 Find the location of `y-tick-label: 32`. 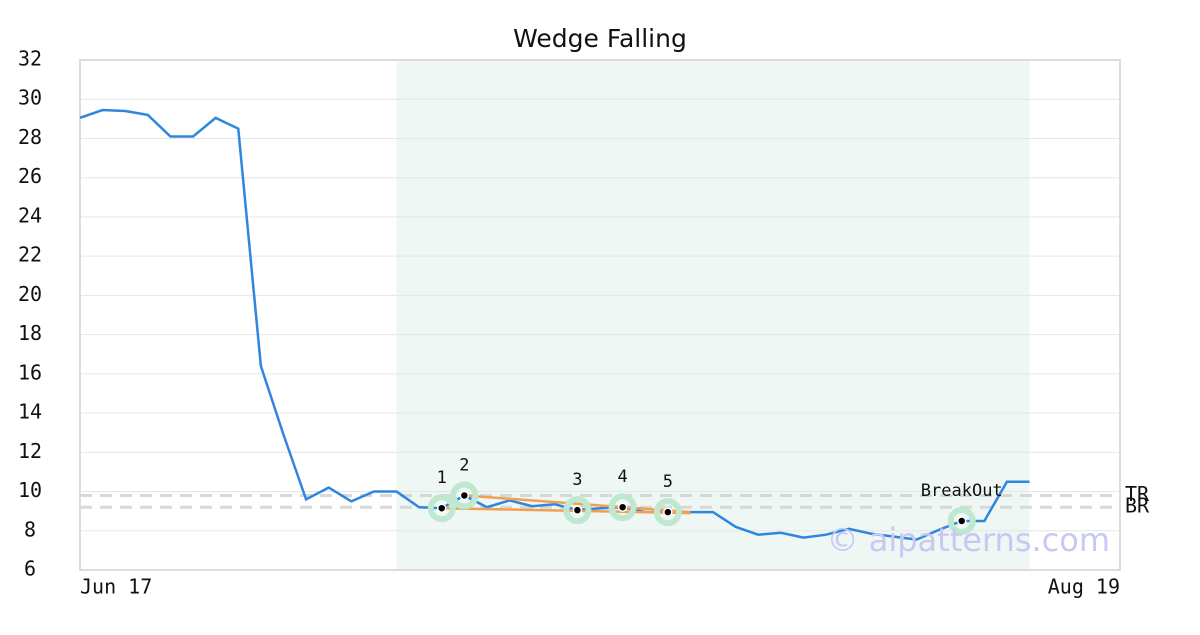

y-tick-label: 32 is located at coordinates (30, 59).